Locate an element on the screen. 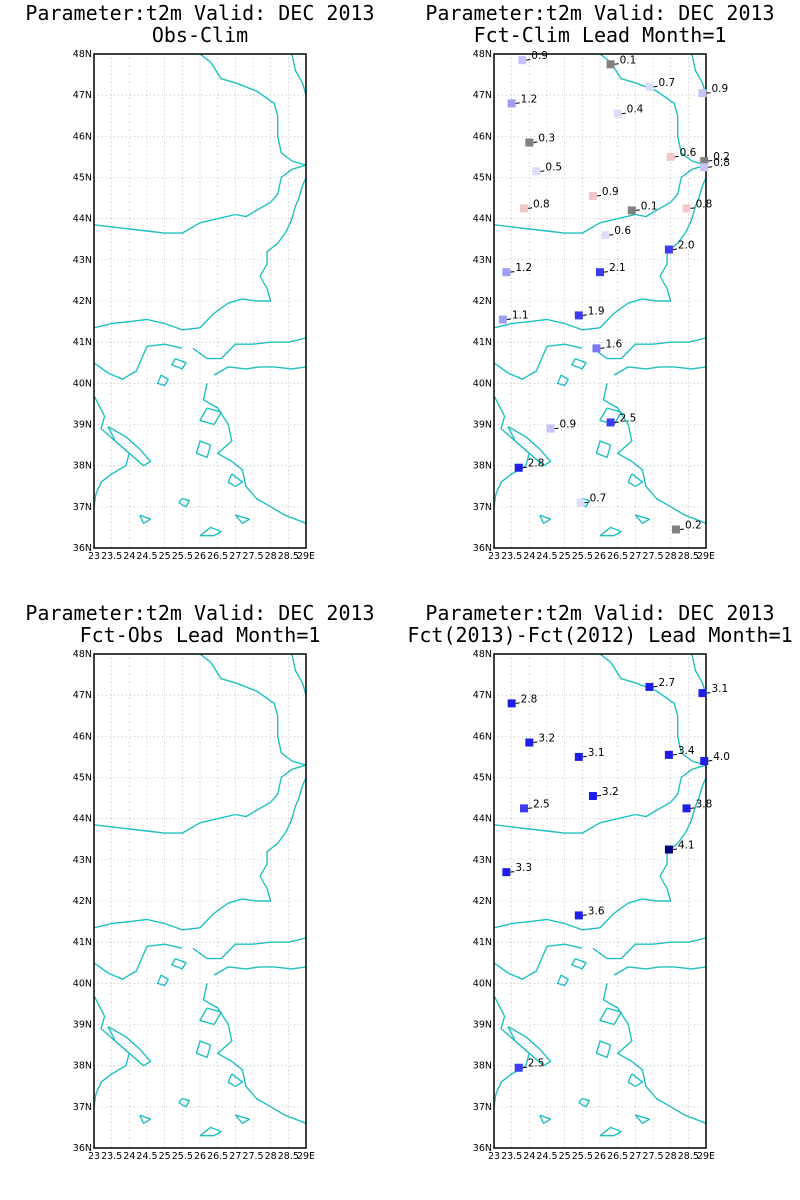 This screenshot has height=1200, width=800. station-marker: 2.7 is located at coordinates (660, 684).